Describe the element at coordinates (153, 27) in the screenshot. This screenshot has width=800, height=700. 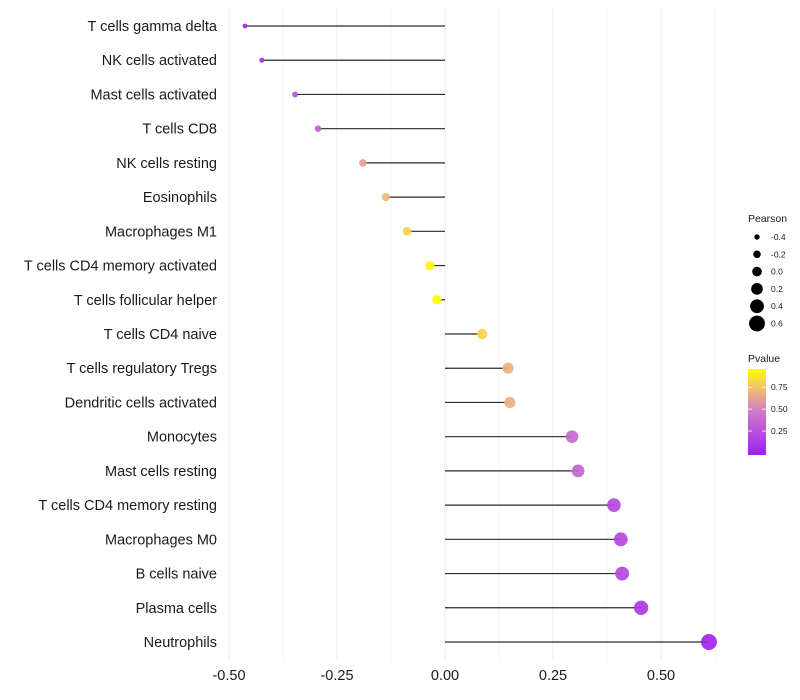
I see `y-tick-label: T cells gamma delta` at that location.